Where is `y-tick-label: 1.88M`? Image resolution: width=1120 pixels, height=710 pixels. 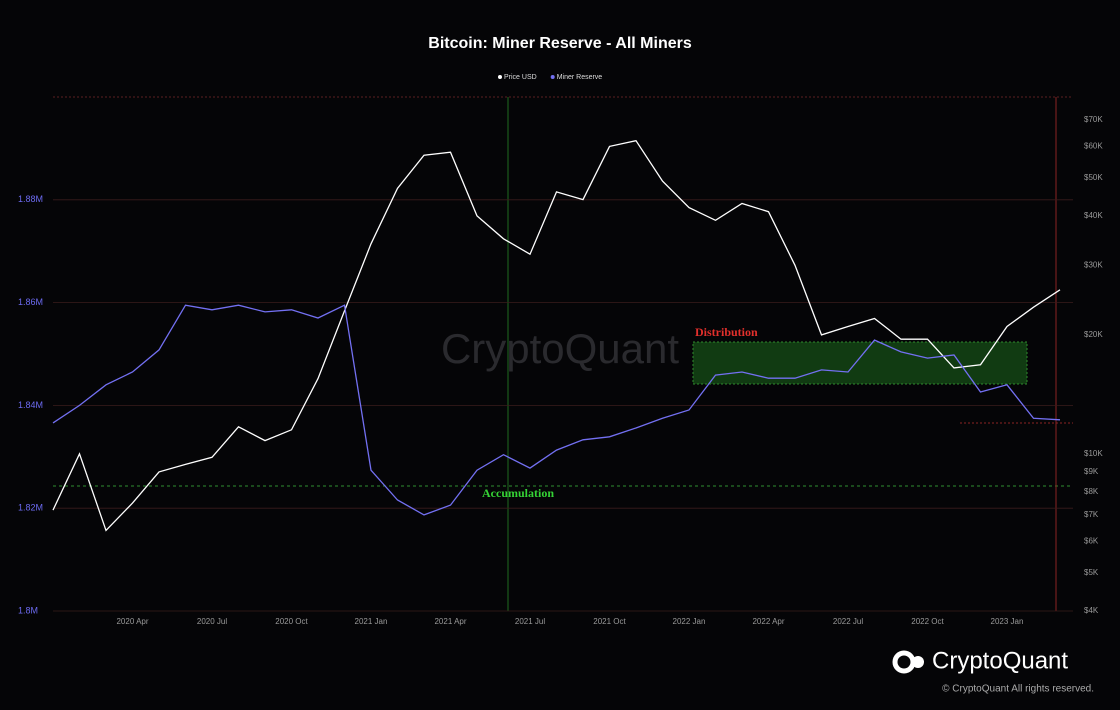 y-tick-label: 1.88M is located at coordinates (30, 199).